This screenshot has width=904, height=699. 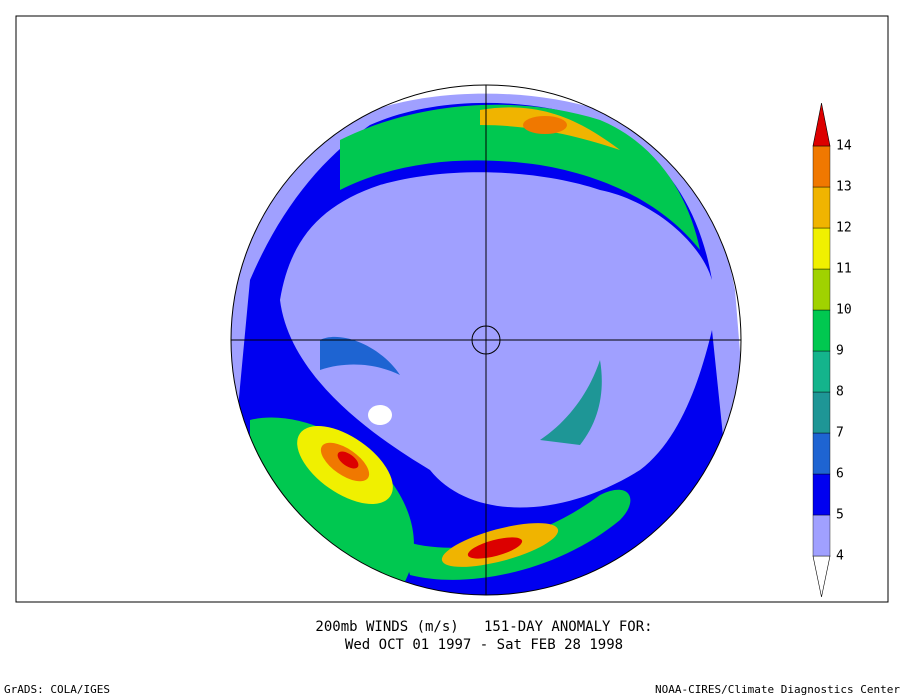 What do you see at coordinates (832, 350) in the screenshot?
I see `colorbar: 4 5 6 7 8 9 10 11 12 13 14` at bounding box center [832, 350].